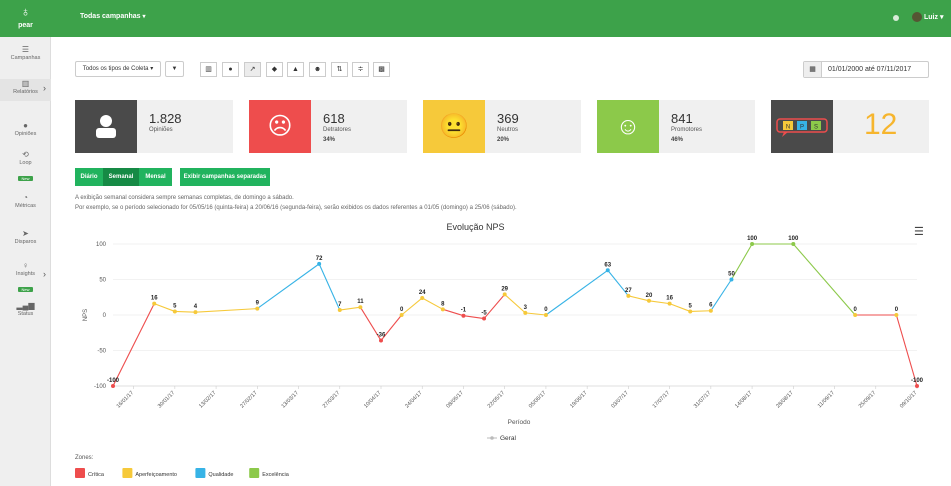 The width and height of the screenshot is (951, 486). What do you see at coordinates (372, 399) in the screenshot?
I see `x-tick-label: 10/04/17` at bounding box center [372, 399].